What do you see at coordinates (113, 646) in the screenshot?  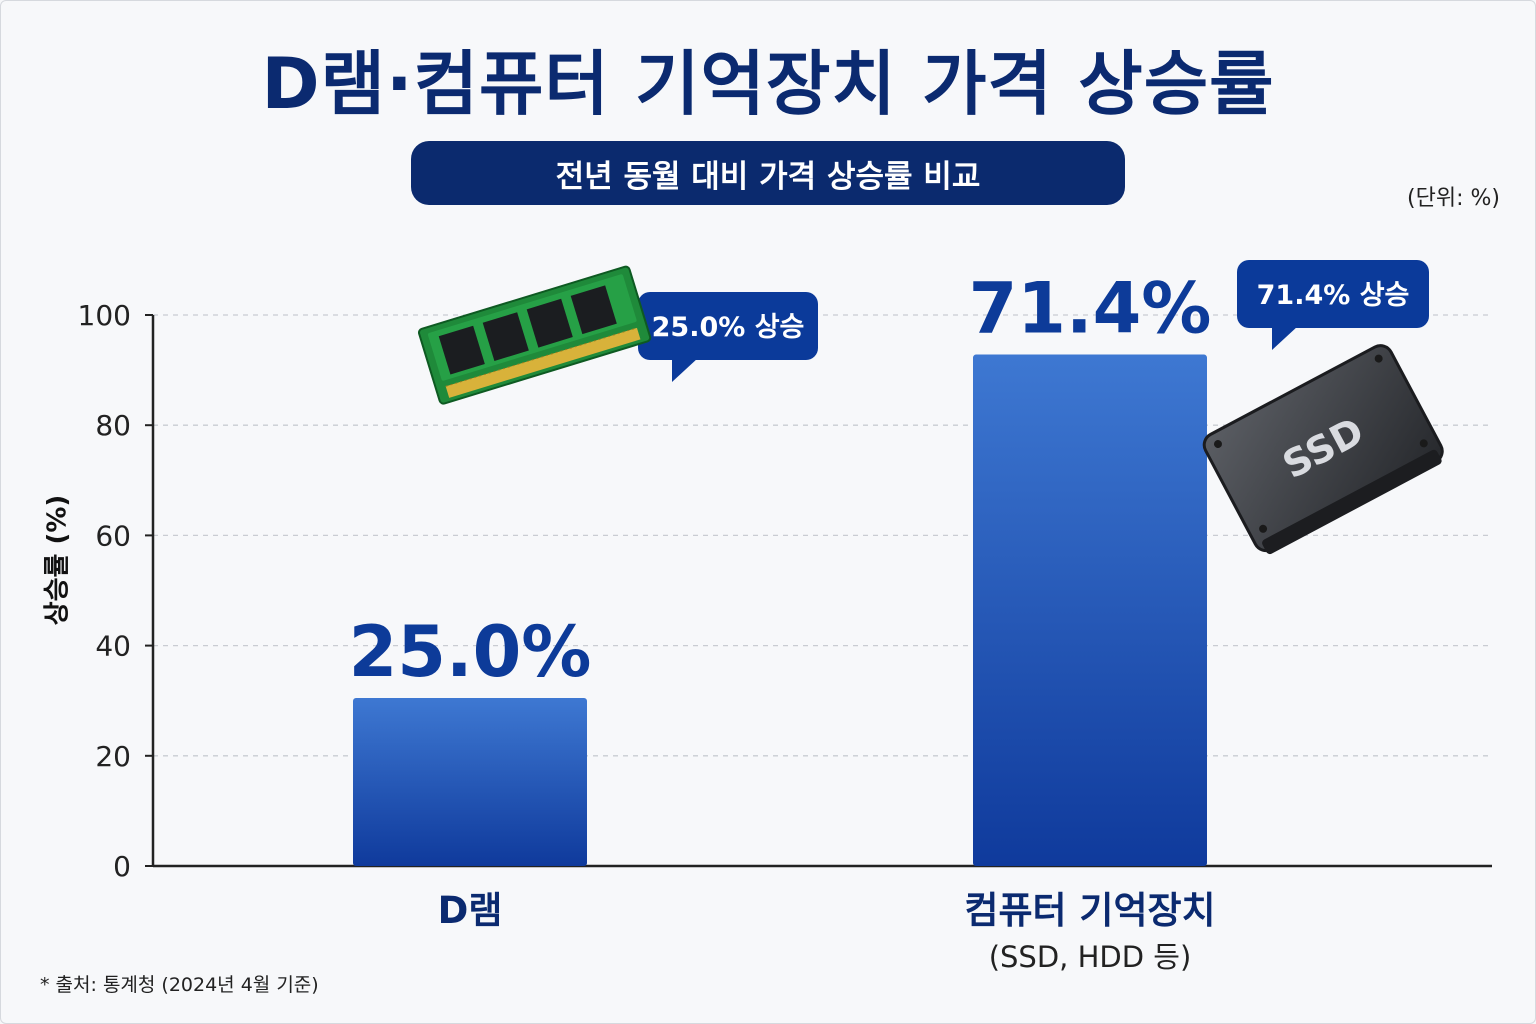 I see `y-tick-label: 40` at bounding box center [113, 646].